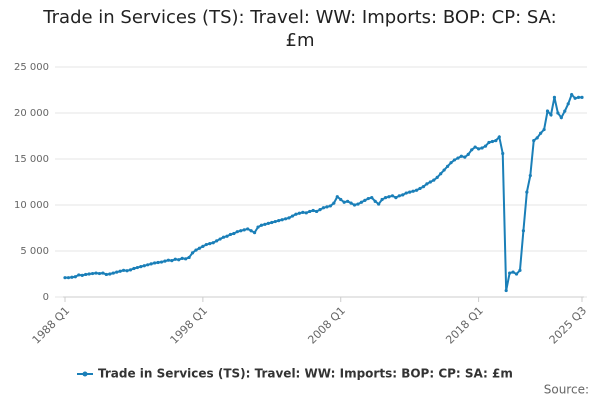 The image size is (600, 400). I want to click on x-tick-label: 1988 Q1, so click(51, 325).